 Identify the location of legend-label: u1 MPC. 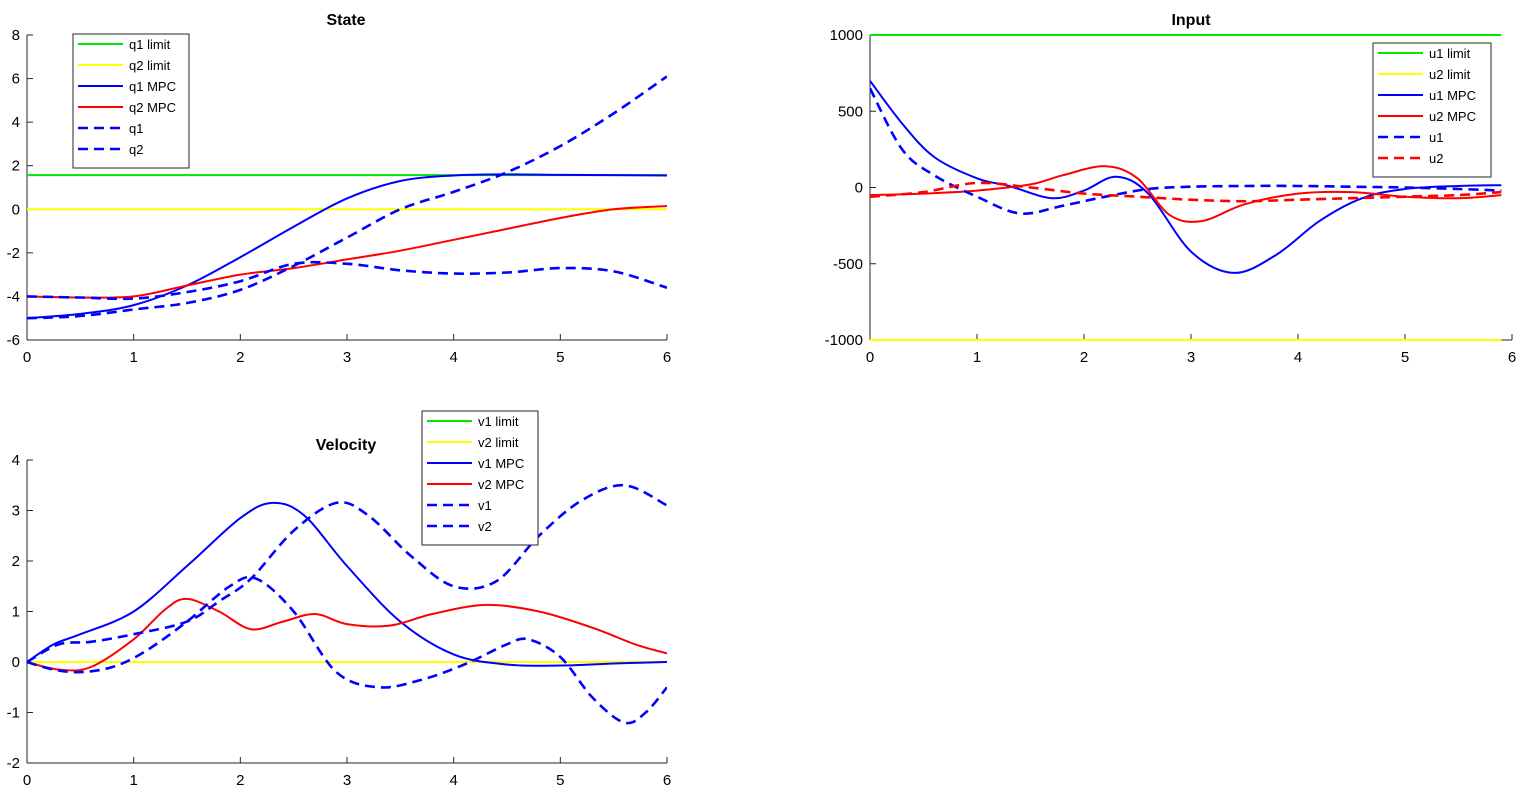
(1452, 95).